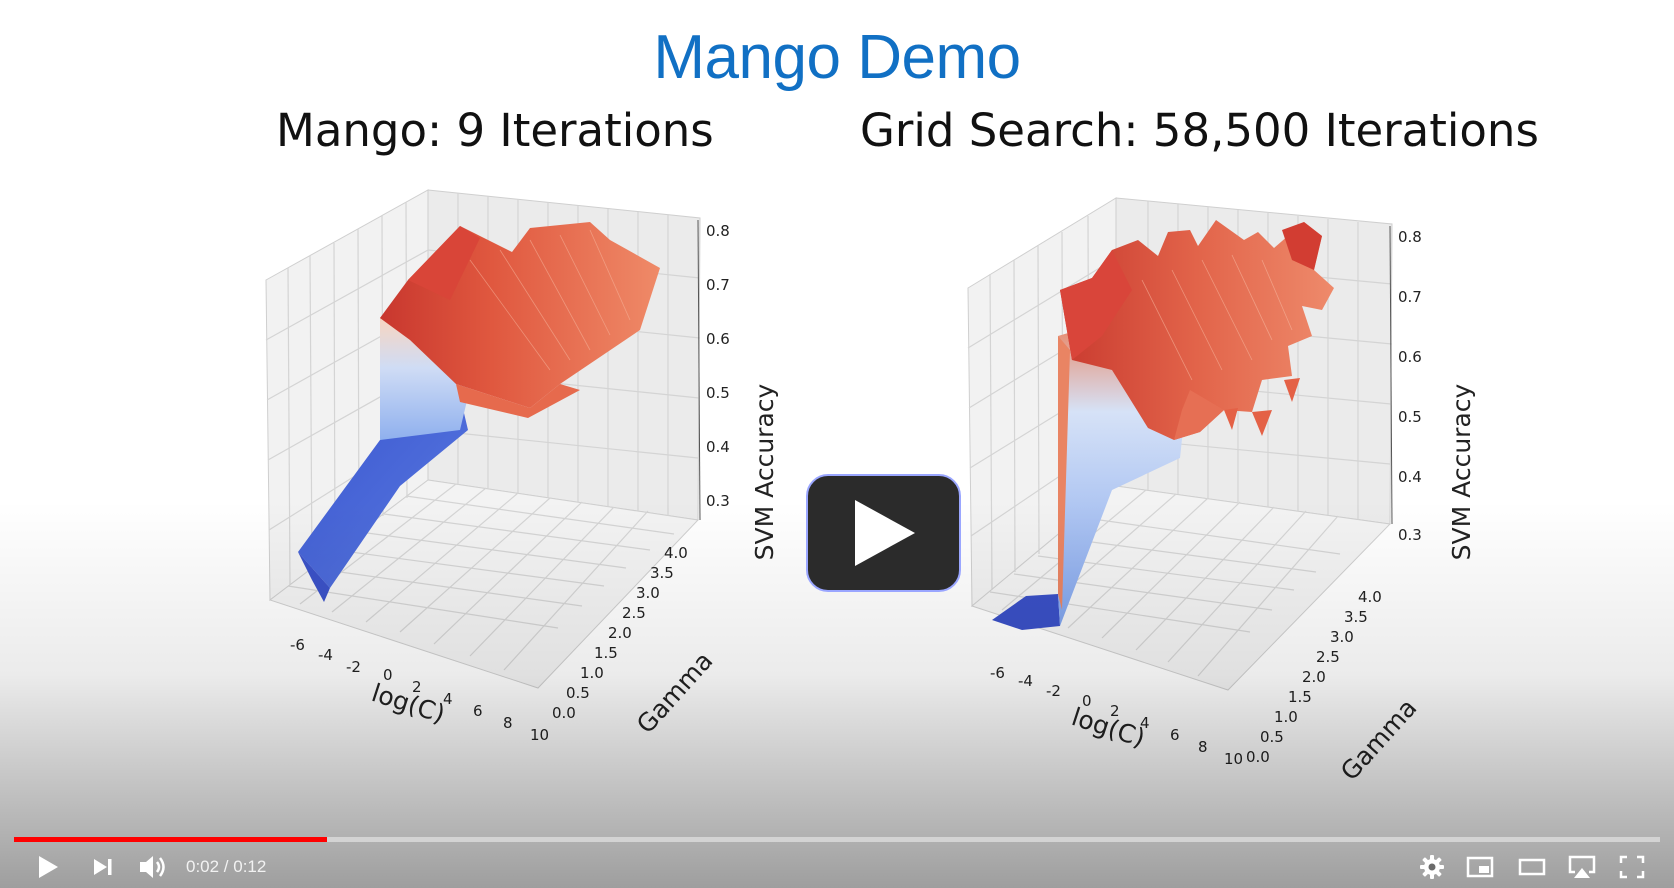 This screenshot has width=1674, height=888. I want to click on plot-title-grid-search: Grid Search: 58,500 Iterations, so click(1199, 130).